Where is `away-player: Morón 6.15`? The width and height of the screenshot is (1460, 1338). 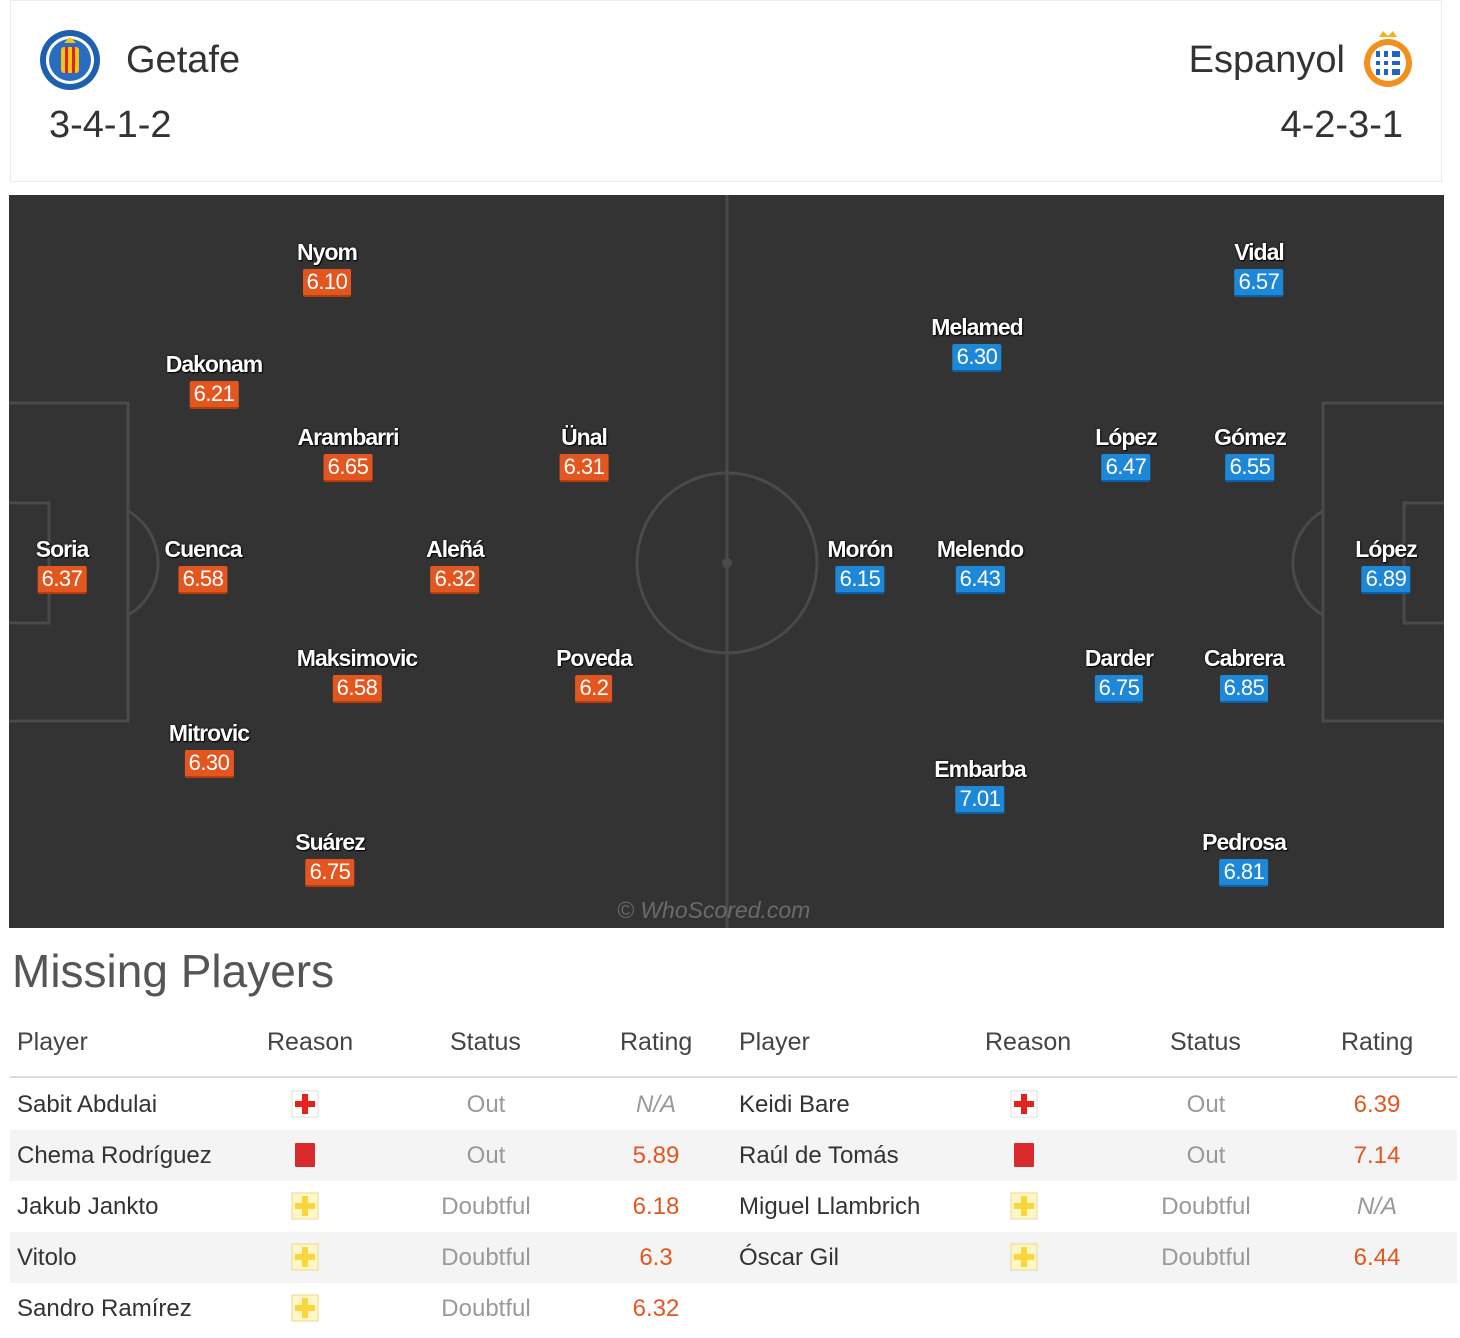
away-player: Morón 6.15 is located at coordinates (860, 565).